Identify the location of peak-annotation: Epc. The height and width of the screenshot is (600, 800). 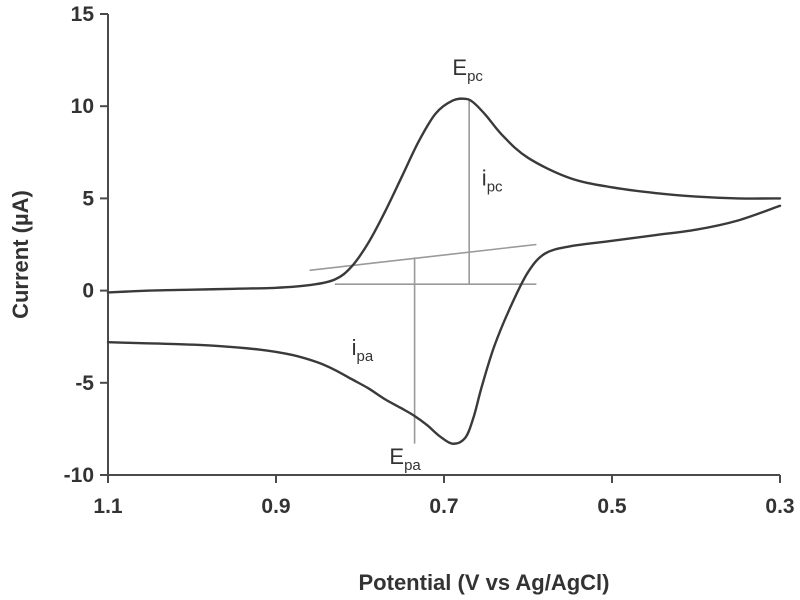
(467, 70).